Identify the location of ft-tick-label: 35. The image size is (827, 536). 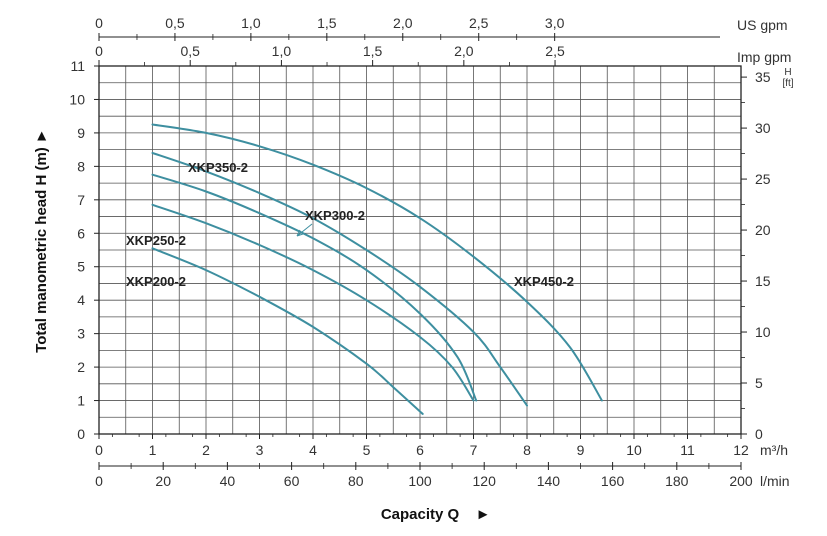
(763, 77).